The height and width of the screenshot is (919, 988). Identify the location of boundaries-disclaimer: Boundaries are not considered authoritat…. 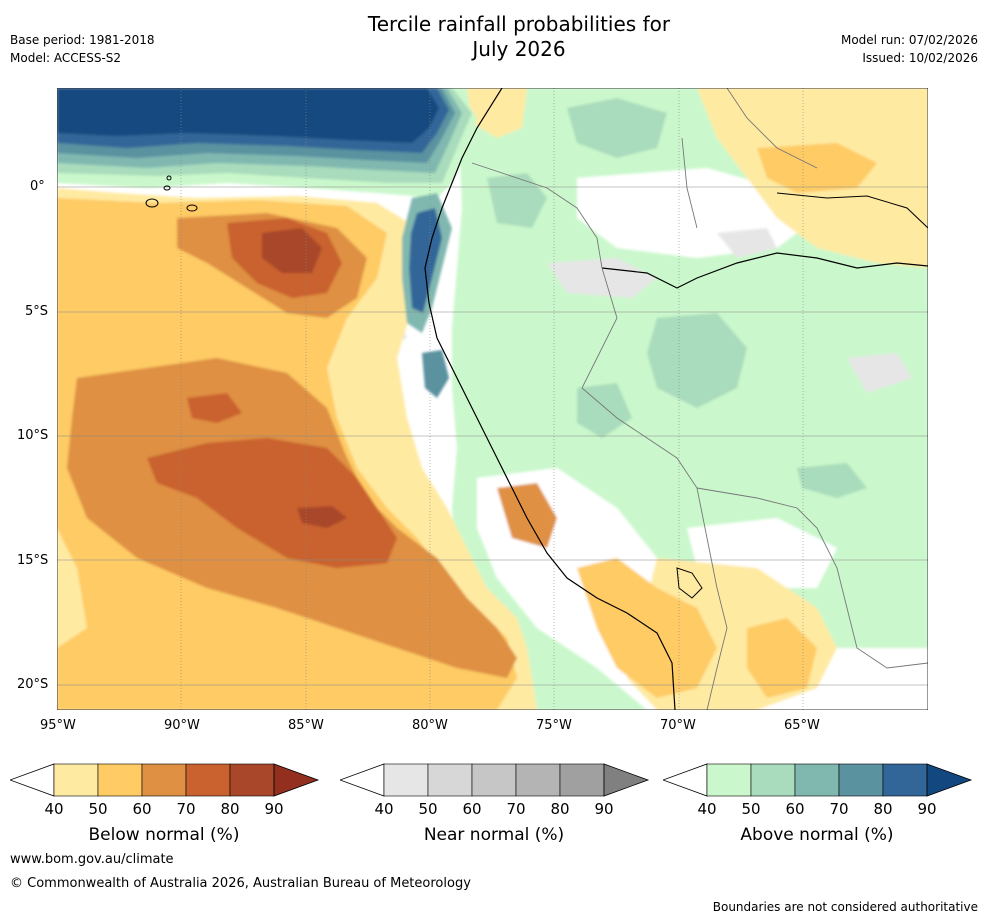
(845, 907).